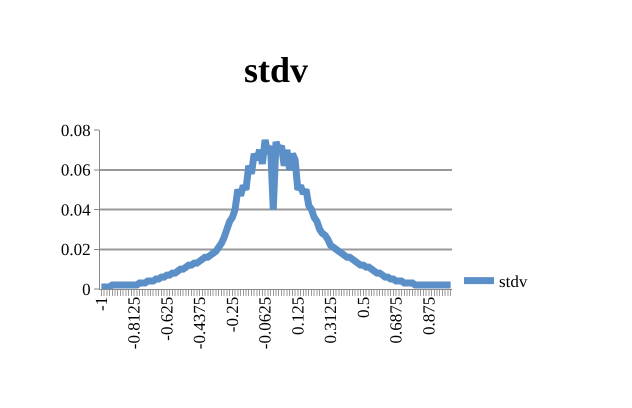  What do you see at coordinates (134, 323) in the screenshot?
I see `x-tick-label: -0.8125` at bounding box center [134, 323].